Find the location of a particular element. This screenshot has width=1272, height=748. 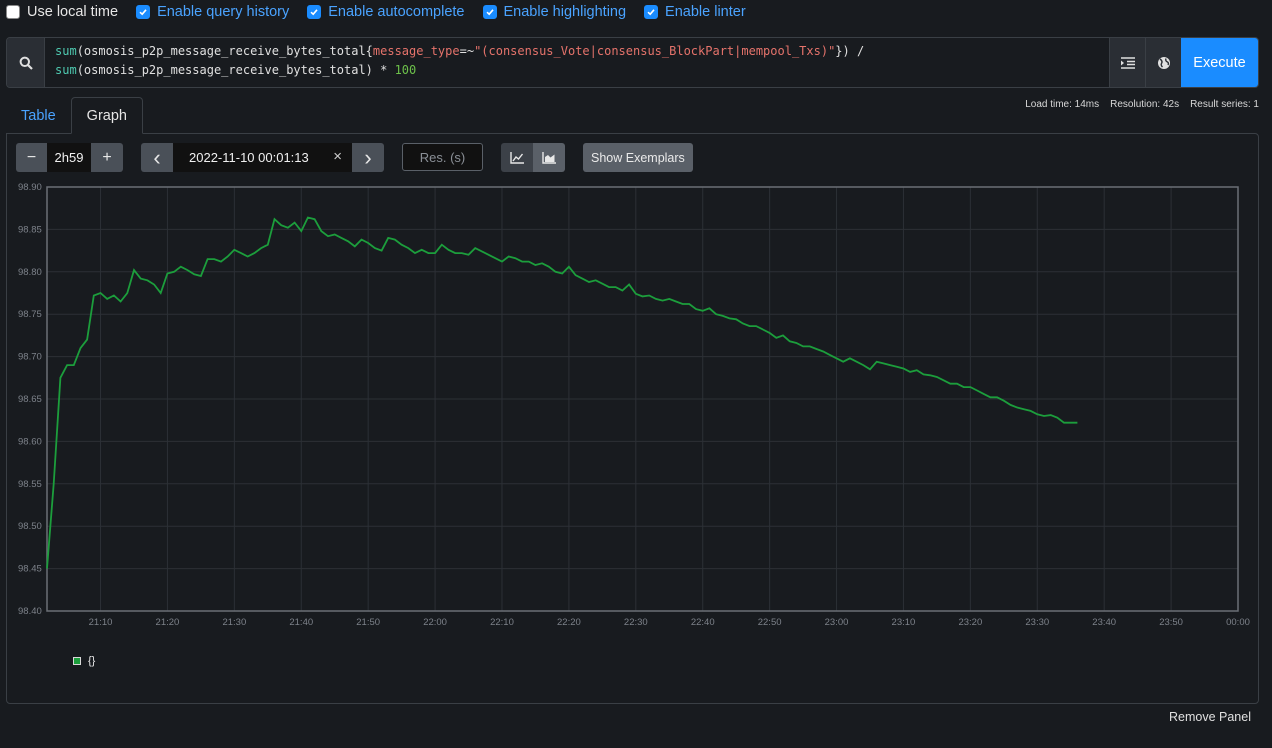

resolution-input: Res. (s) is located at coordinates (442, 157).